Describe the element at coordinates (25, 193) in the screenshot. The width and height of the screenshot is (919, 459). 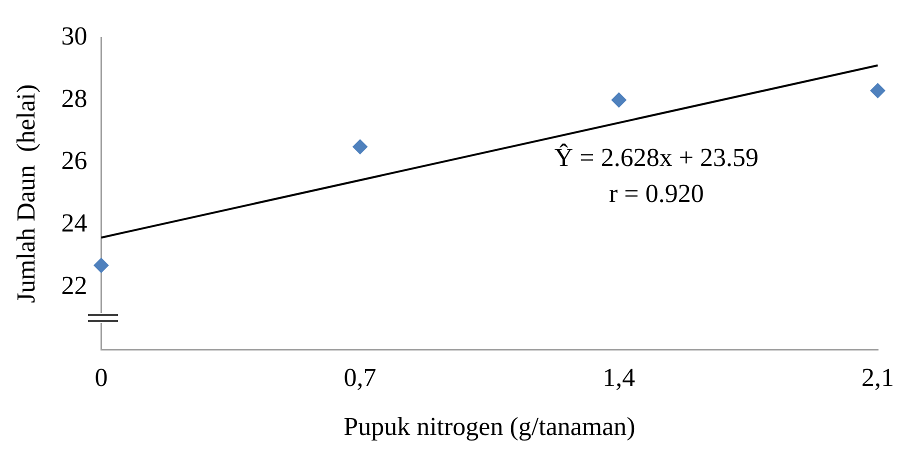
I see `y-axis-title: Jumlah Daun (helai)` at that location.